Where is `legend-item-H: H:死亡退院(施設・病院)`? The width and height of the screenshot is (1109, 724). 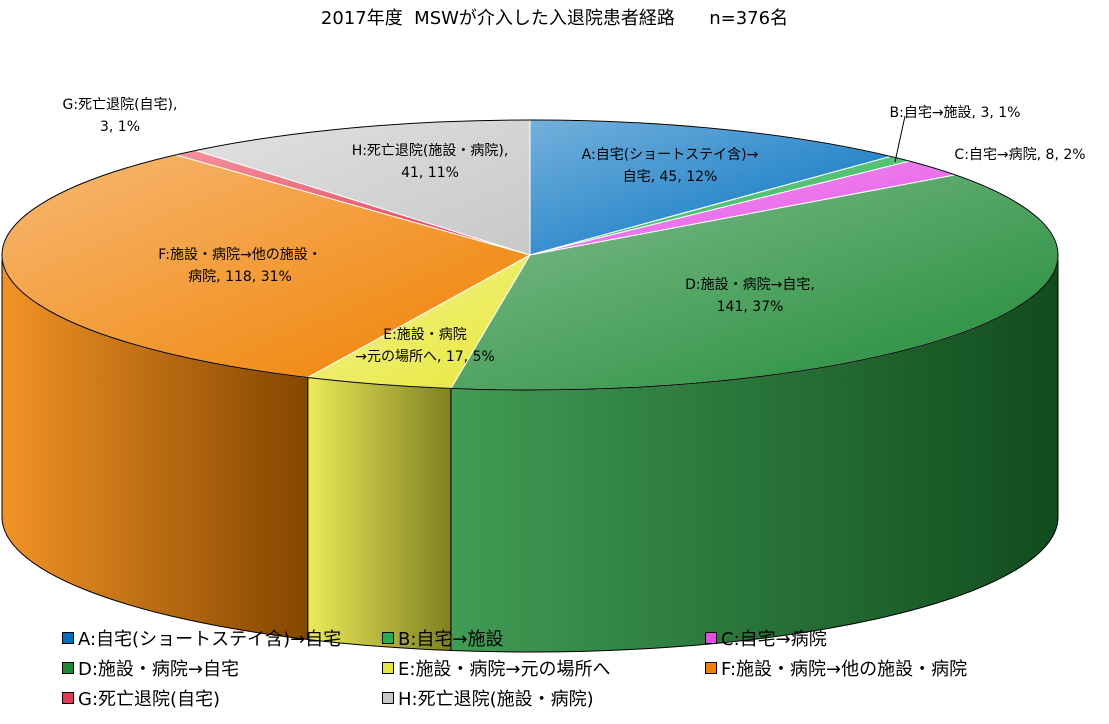 legend-item-H: H:死亡退院(施設・病院) is located at coordinates (488, 698).